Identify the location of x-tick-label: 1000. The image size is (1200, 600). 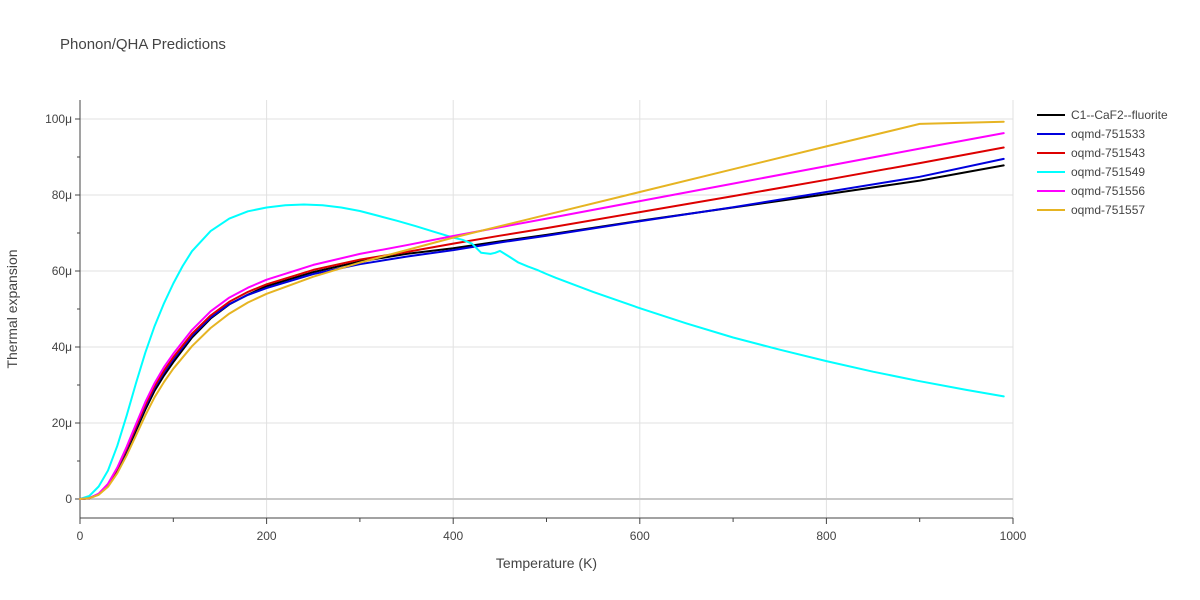
(1013, 536).